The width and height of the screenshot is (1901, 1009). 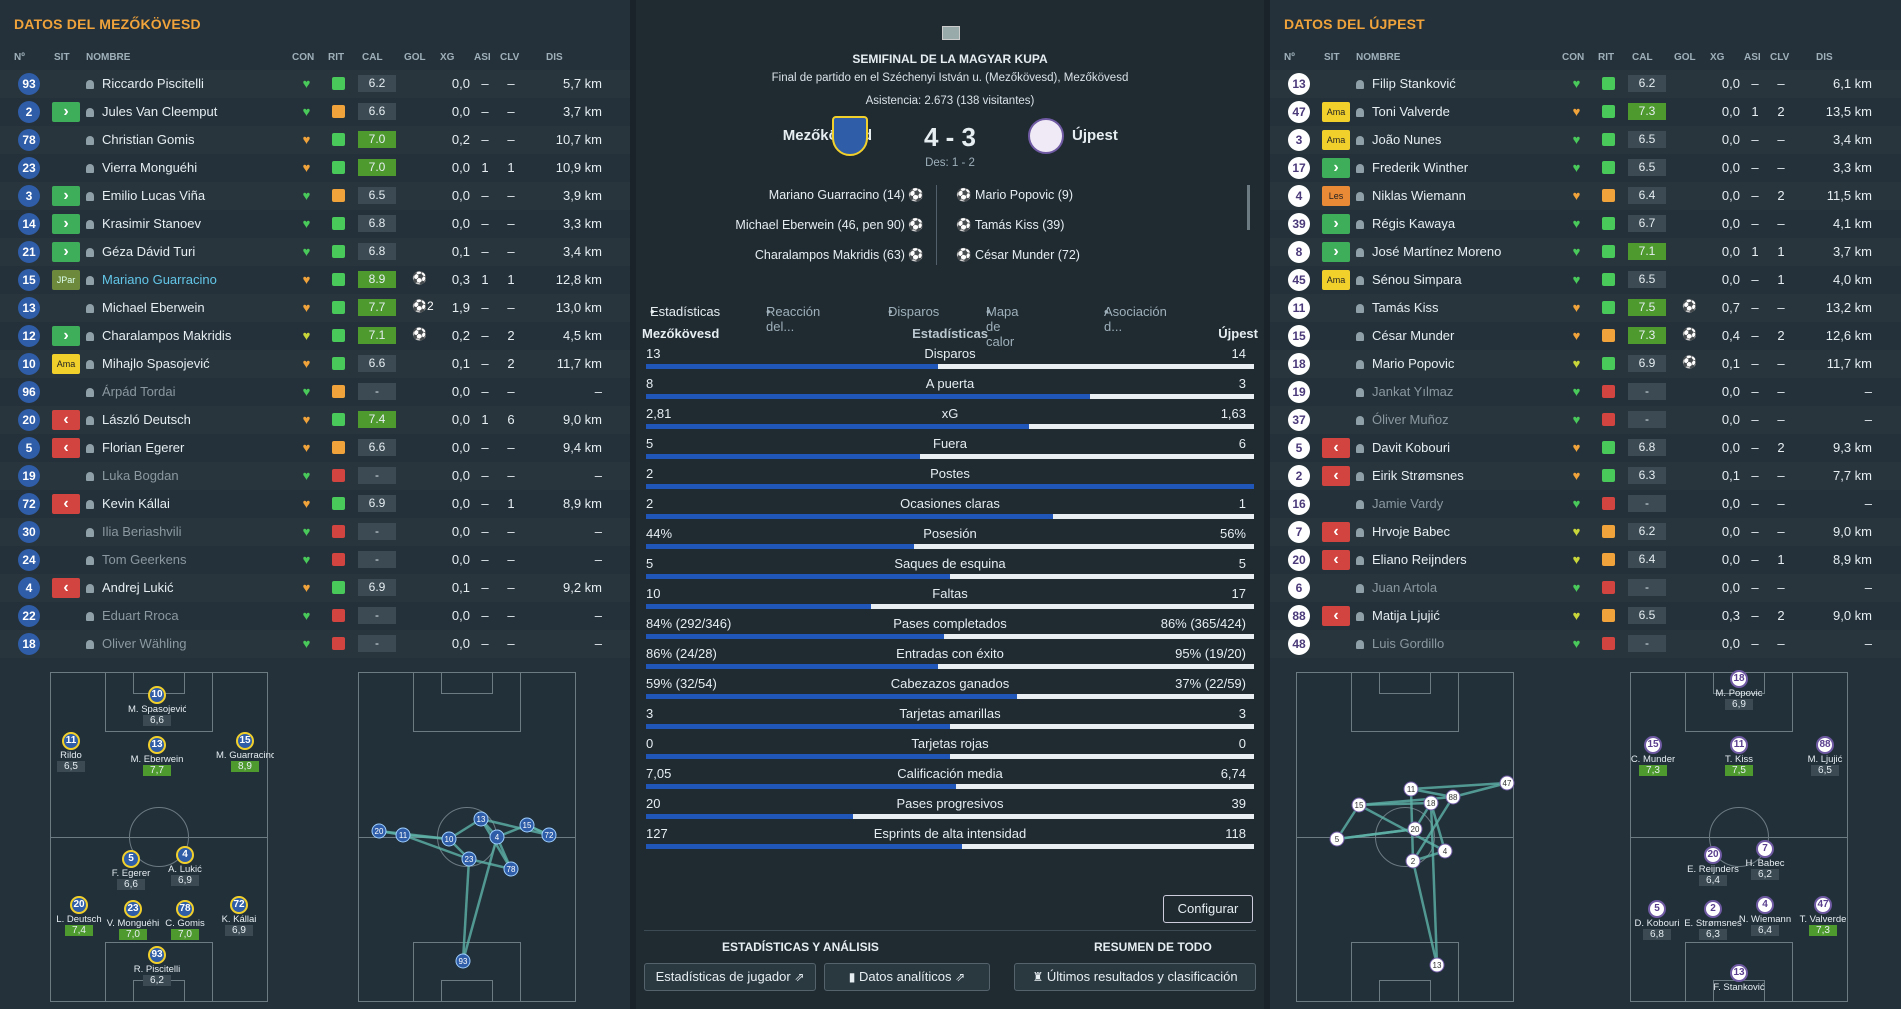 What do you see at coordinates (379, 831) in the screenshot?
I see `pass-node: 20` at bounding box center [379, 831].